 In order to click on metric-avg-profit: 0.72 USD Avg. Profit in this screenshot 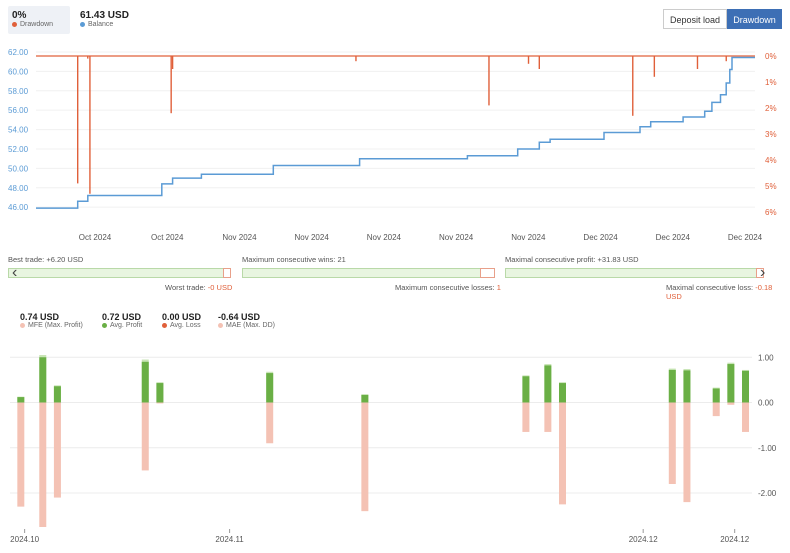, I will do `click(122, 320)`.